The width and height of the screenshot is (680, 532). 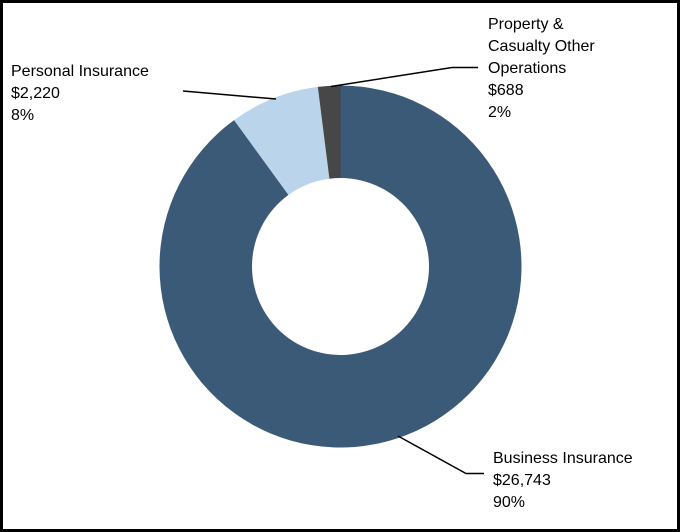 What do you see at coordinates (282, 140) in the screenshot?
I see `donut-segment-personal-insurance` at bounding box center [282, 140].